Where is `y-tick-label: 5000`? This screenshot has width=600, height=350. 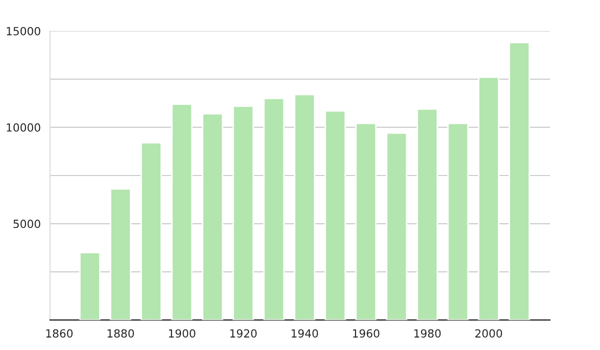 y-tick-label: 5000 is located at coordinates (27, 224).